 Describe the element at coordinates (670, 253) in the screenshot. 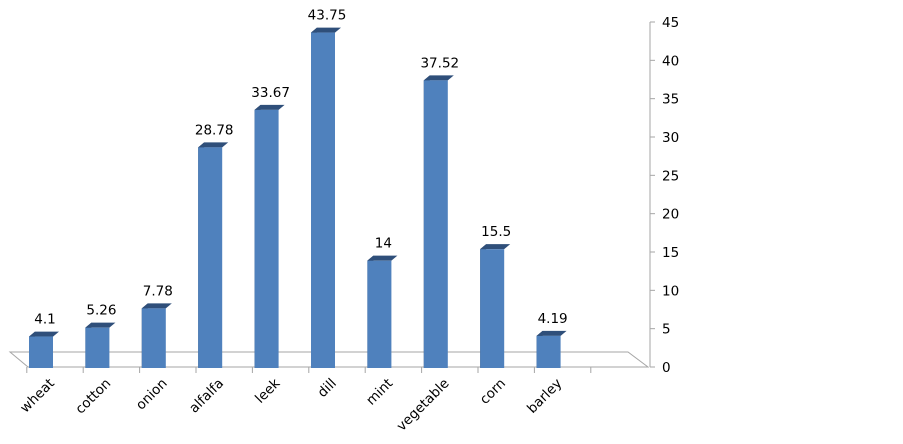

I see `y-tick-label: 15` at that location.